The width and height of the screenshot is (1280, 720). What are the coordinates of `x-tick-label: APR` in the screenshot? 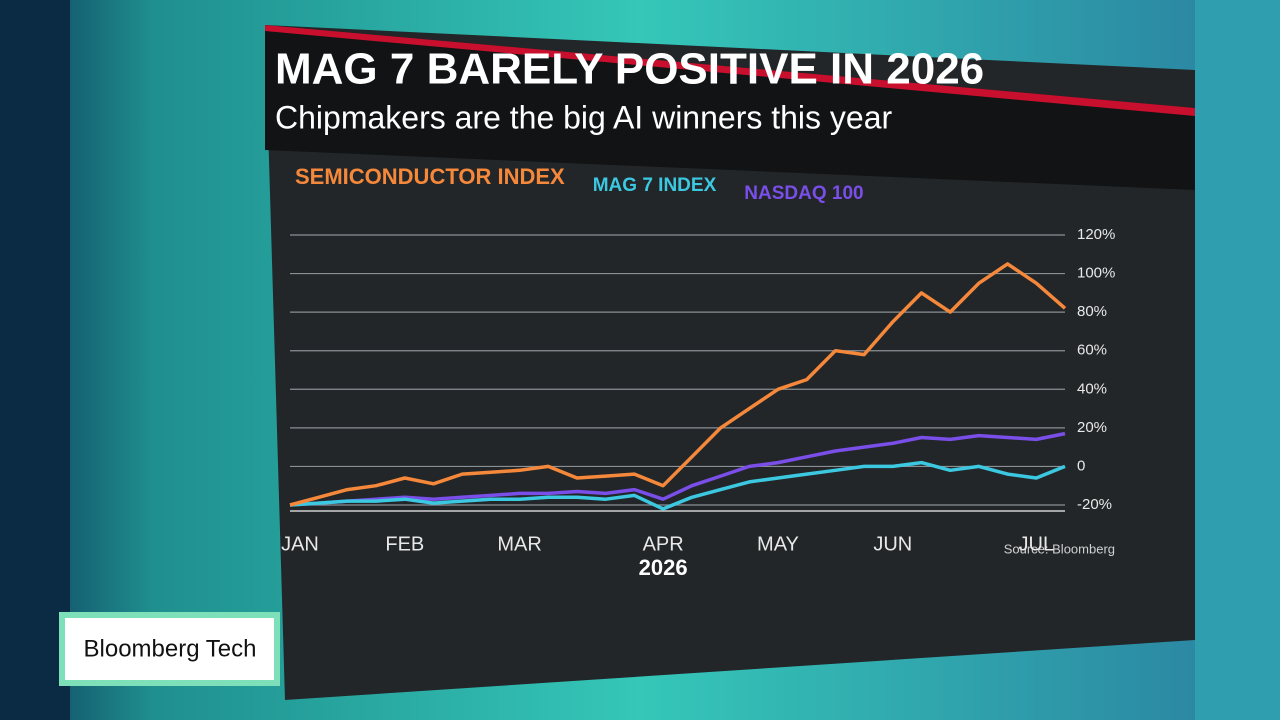 It's located at (663, 544).